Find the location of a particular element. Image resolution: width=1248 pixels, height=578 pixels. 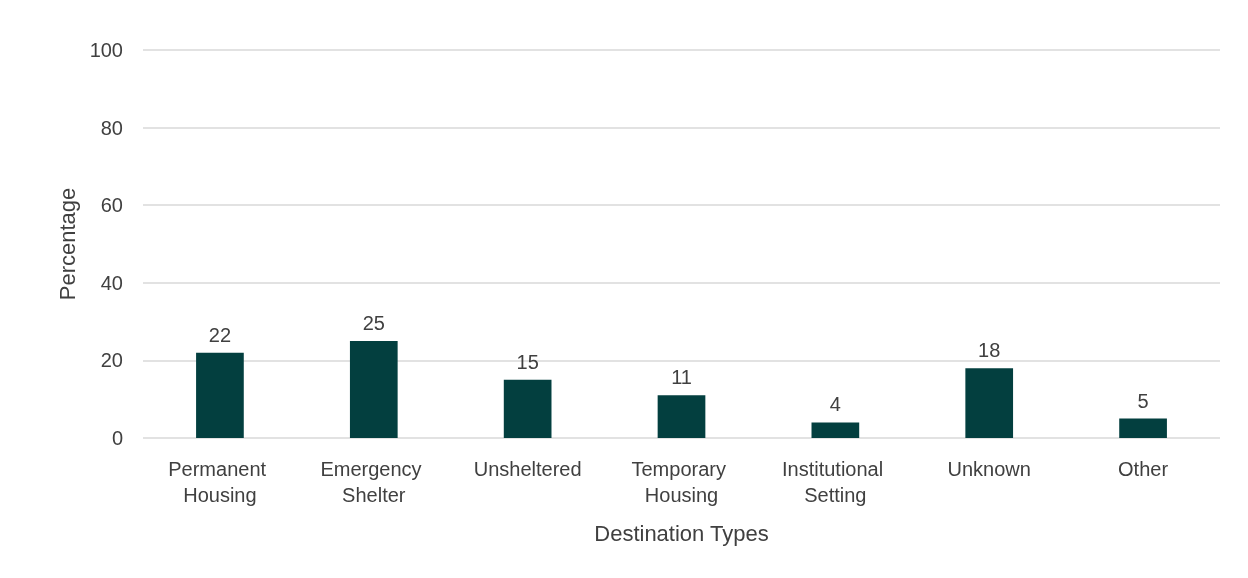

data-label: 25 is located at coordinates (373, 323).